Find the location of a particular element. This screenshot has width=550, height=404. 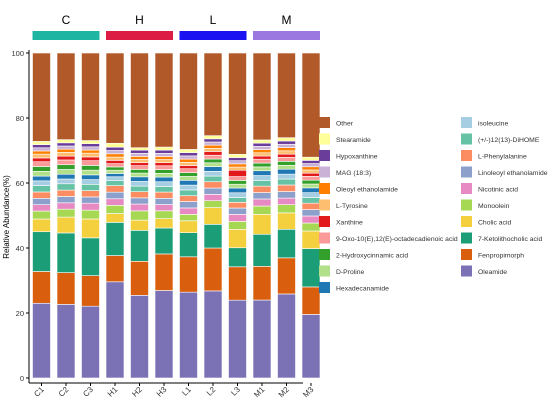

x-tick-label: M3 is located at coordinates (308, 392).